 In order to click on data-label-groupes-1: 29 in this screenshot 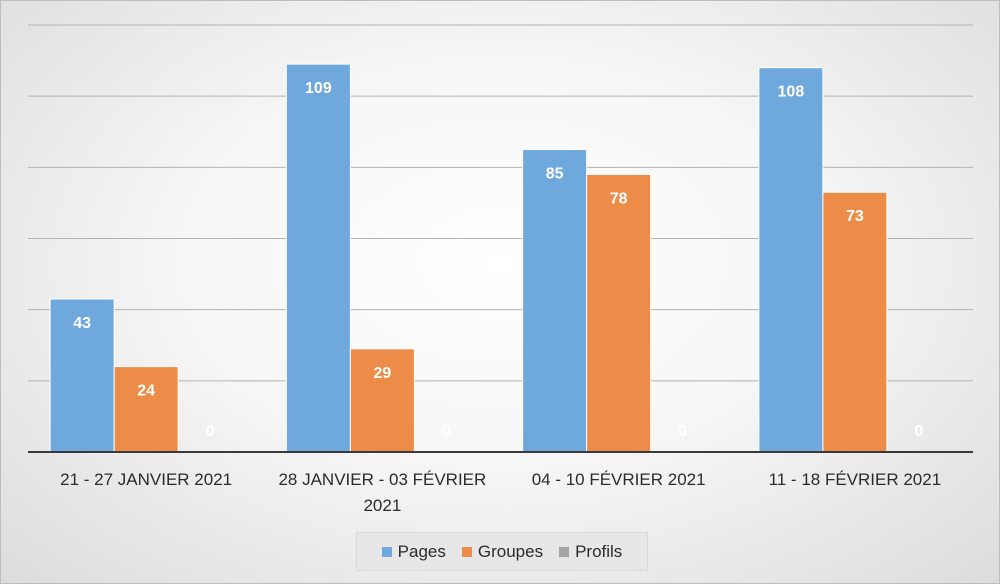, I will do `click(382, 373)`.